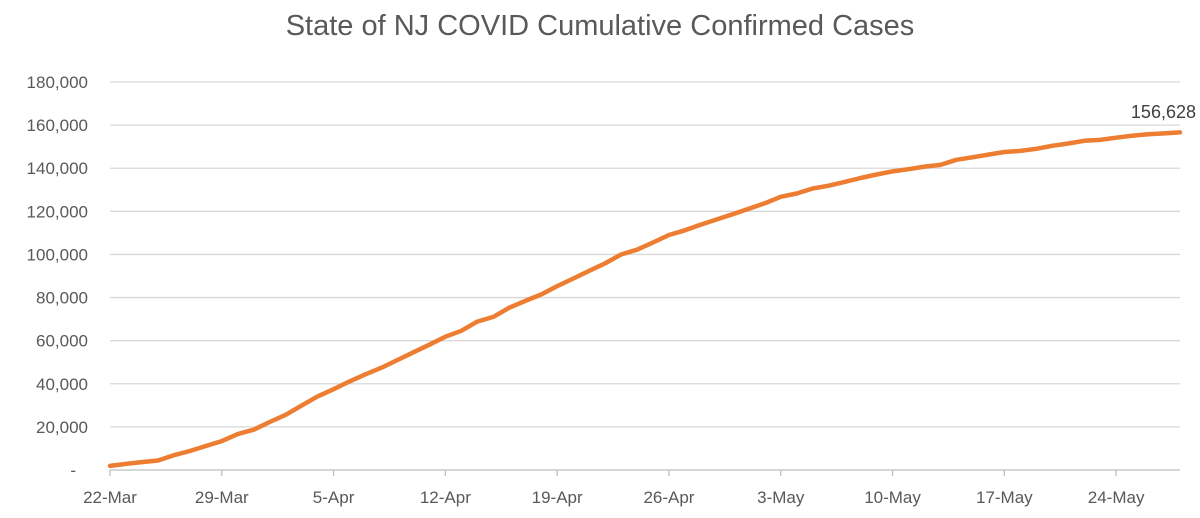 This screenshot has width=1200, height=518. I want to click on x-axis-tick-label: 3-May, so click(781, 497).